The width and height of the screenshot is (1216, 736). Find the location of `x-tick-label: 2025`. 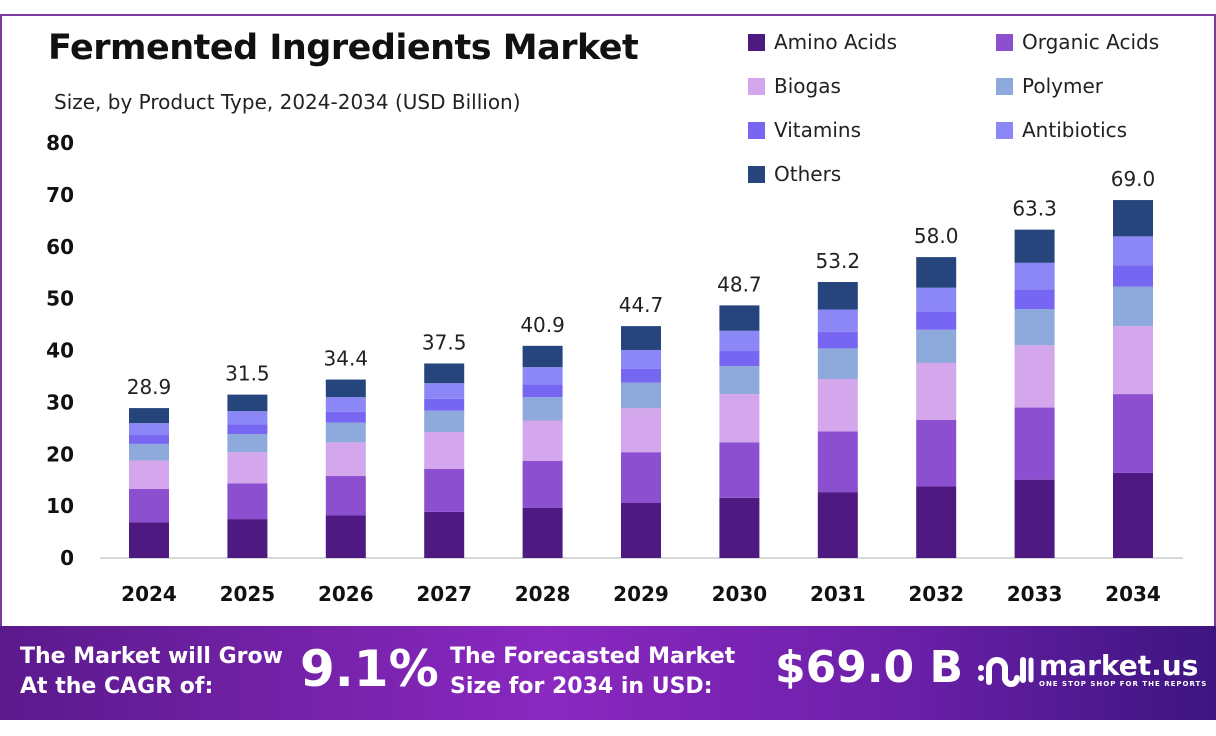

x-tick-label: 2025 is located at coordinates (248, 594).